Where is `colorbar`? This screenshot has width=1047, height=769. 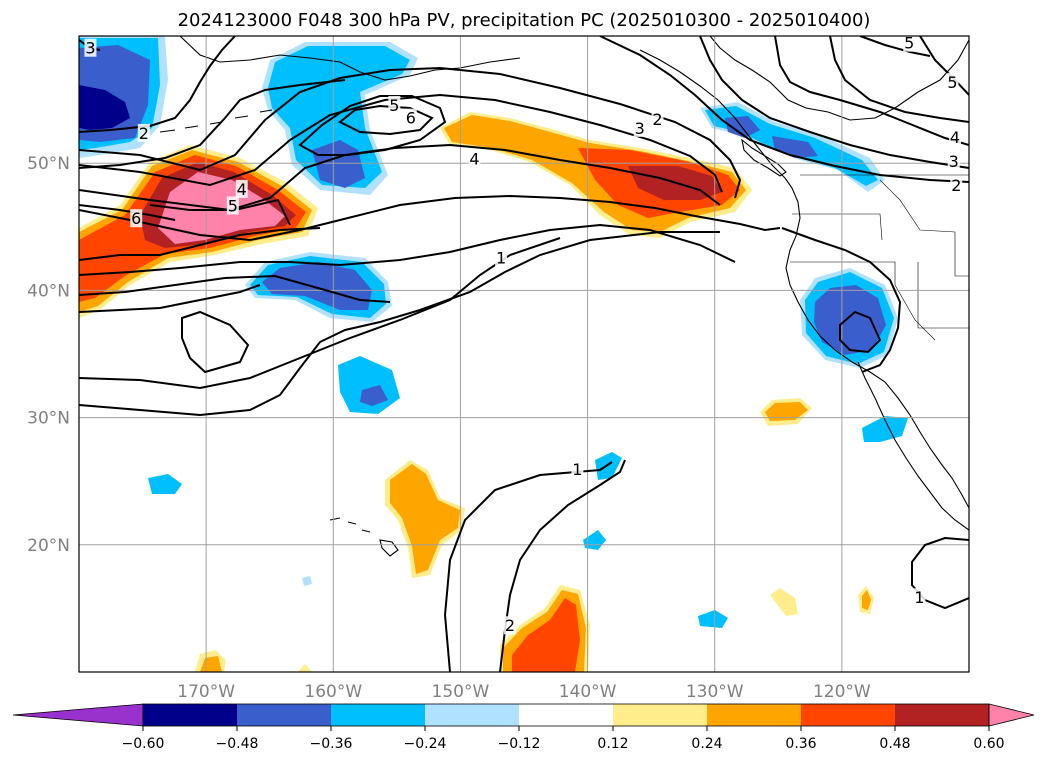 colorbar is located at coordinates (523, 715).